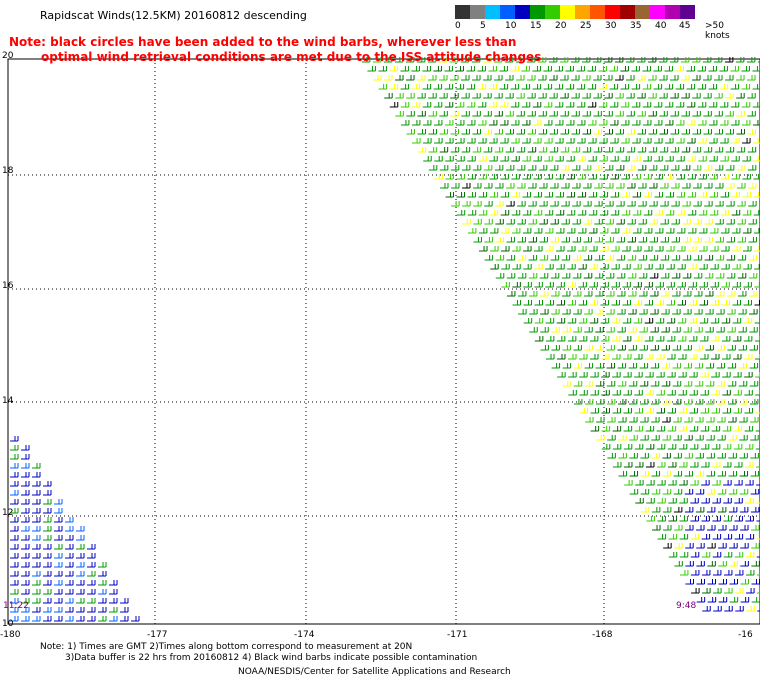 The height and width of the screenshot is (688, 760). What do you see at coordinates (592, 23) in the screenshot?
I see `wind-speed-legend: 0 5 10 15 20 25 30 35 40 45 >50 knots` at bounding box center [592, 23].